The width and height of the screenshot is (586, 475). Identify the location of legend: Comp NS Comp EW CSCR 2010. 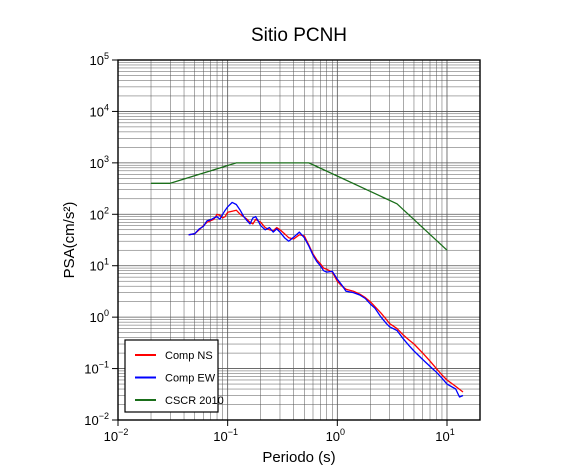
(174, 376).